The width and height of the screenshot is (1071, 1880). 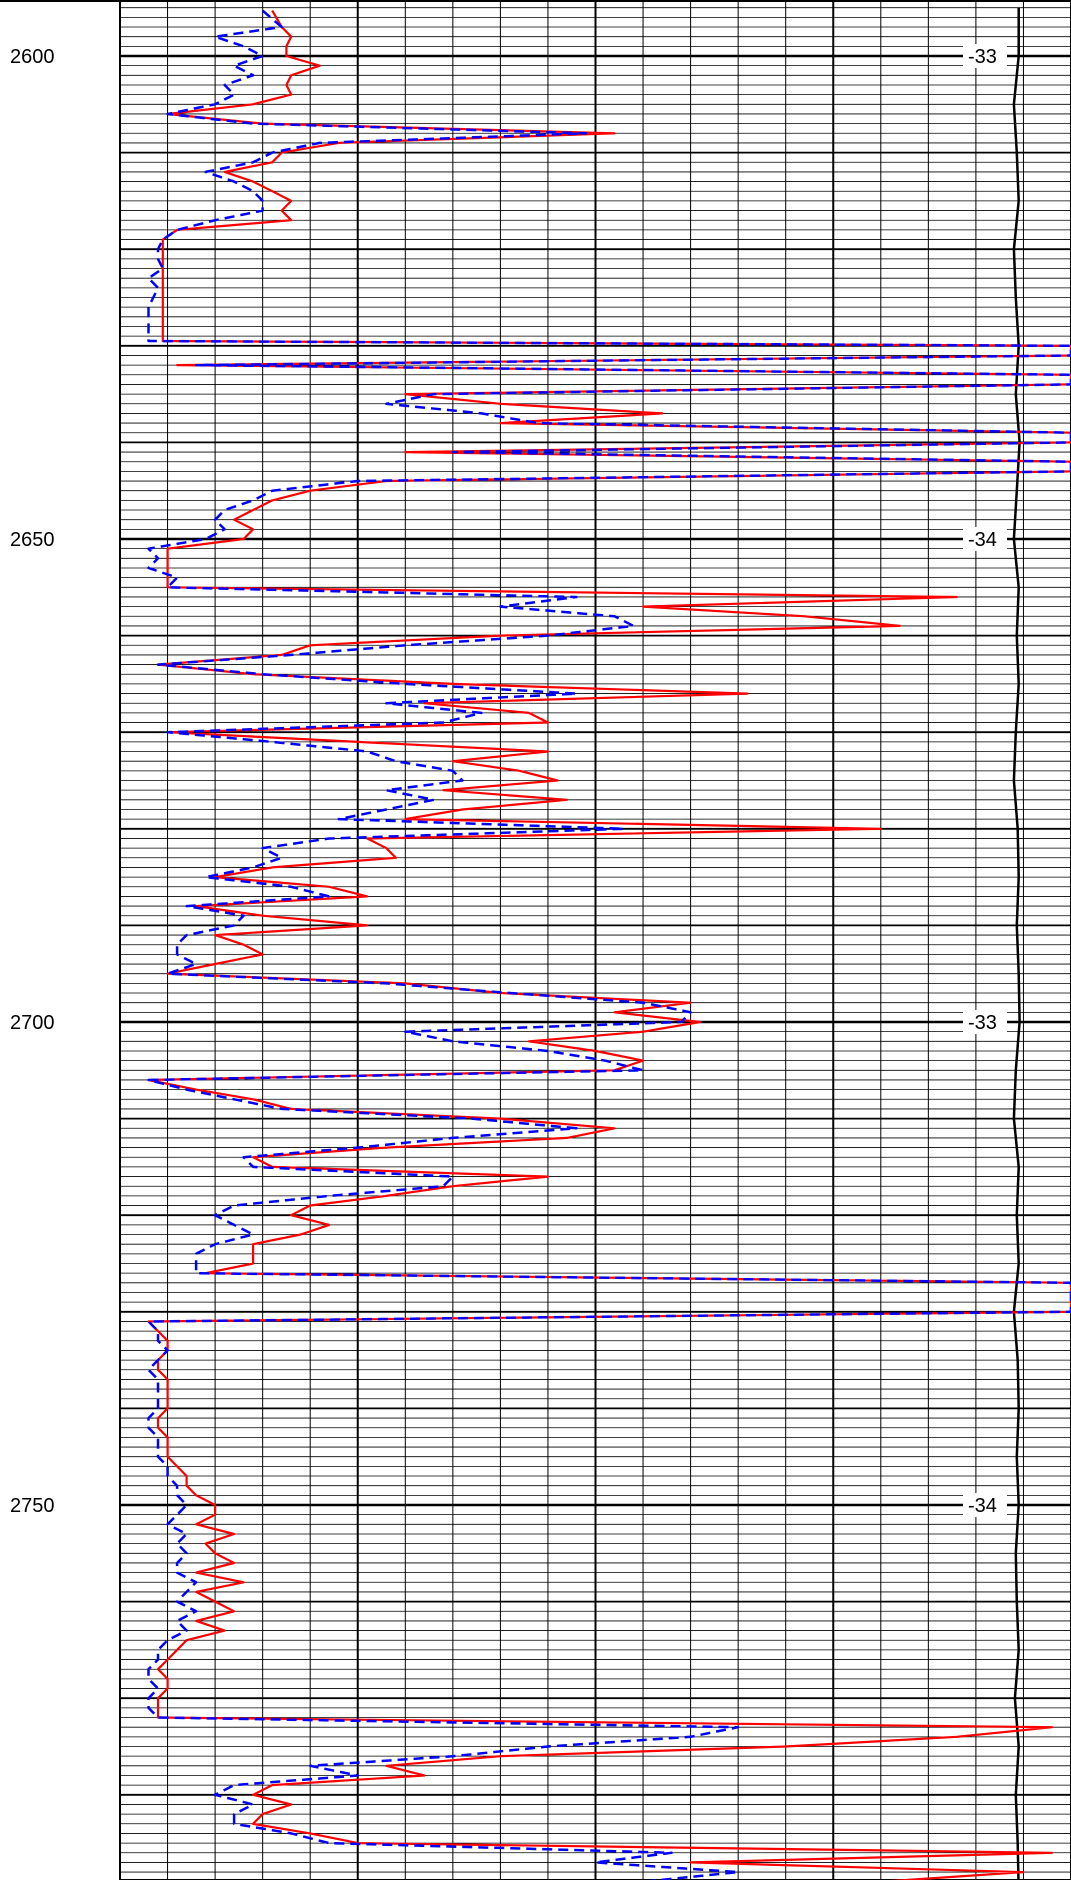 What do you see at coordinates (32, 540) in the screenshot?
I see `depth-label: 2650` at bounding box center [32, 540].